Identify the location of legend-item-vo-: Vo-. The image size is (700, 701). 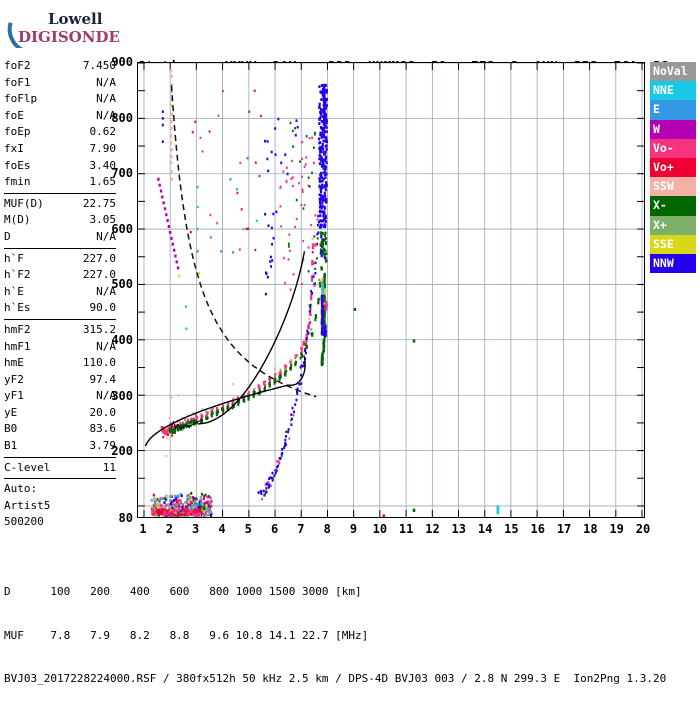
(673, 148).